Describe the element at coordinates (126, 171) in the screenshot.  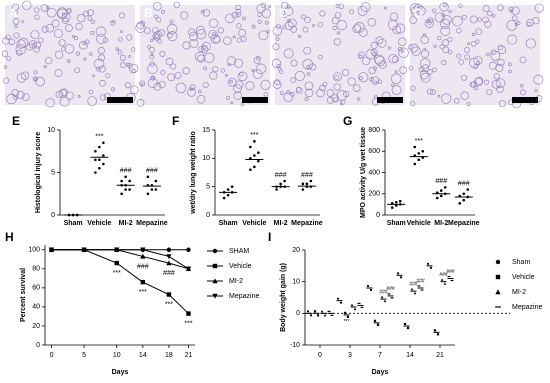
I see `annotation: ###` at that location.